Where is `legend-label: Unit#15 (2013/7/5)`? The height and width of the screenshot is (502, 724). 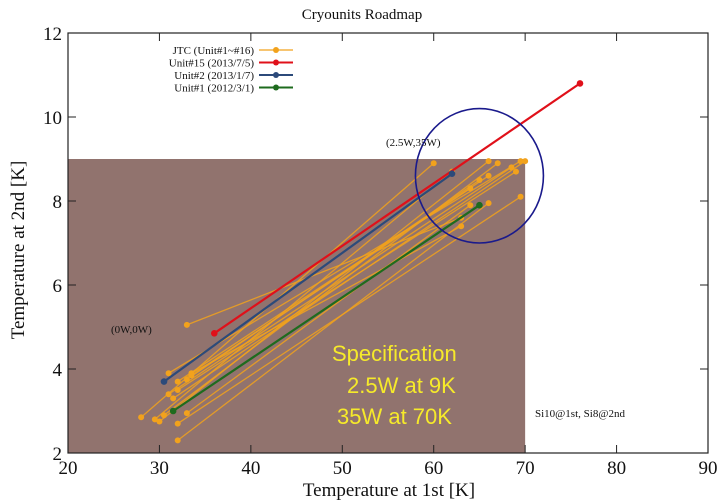 legend-label: Unit#15 (2013/7/5) is located at coordinates (212, 64).